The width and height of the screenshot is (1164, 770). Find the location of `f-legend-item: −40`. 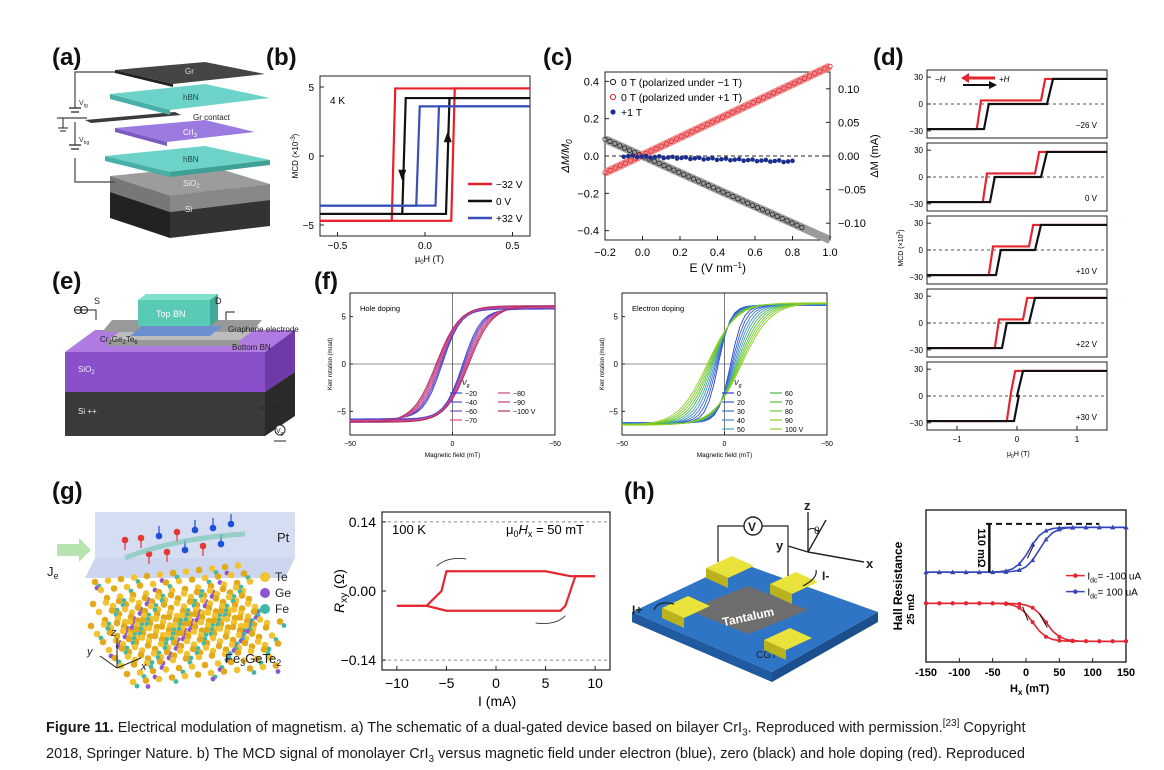

f-legend-item: −40 is located at coordinates (471, 403).